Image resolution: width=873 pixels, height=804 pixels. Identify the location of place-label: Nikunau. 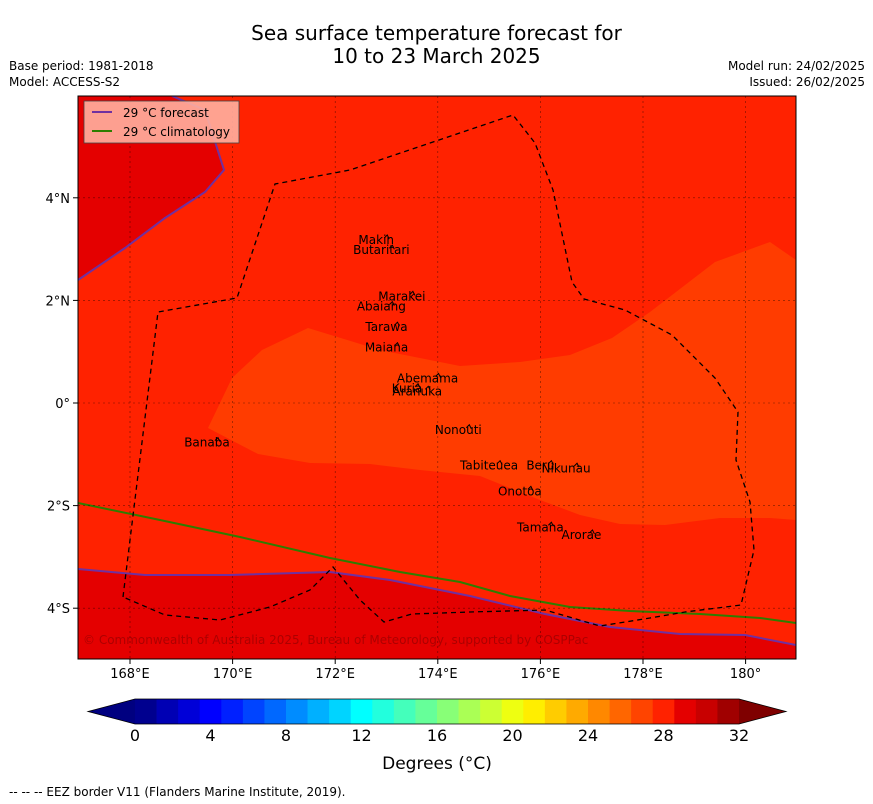
(566, 468).